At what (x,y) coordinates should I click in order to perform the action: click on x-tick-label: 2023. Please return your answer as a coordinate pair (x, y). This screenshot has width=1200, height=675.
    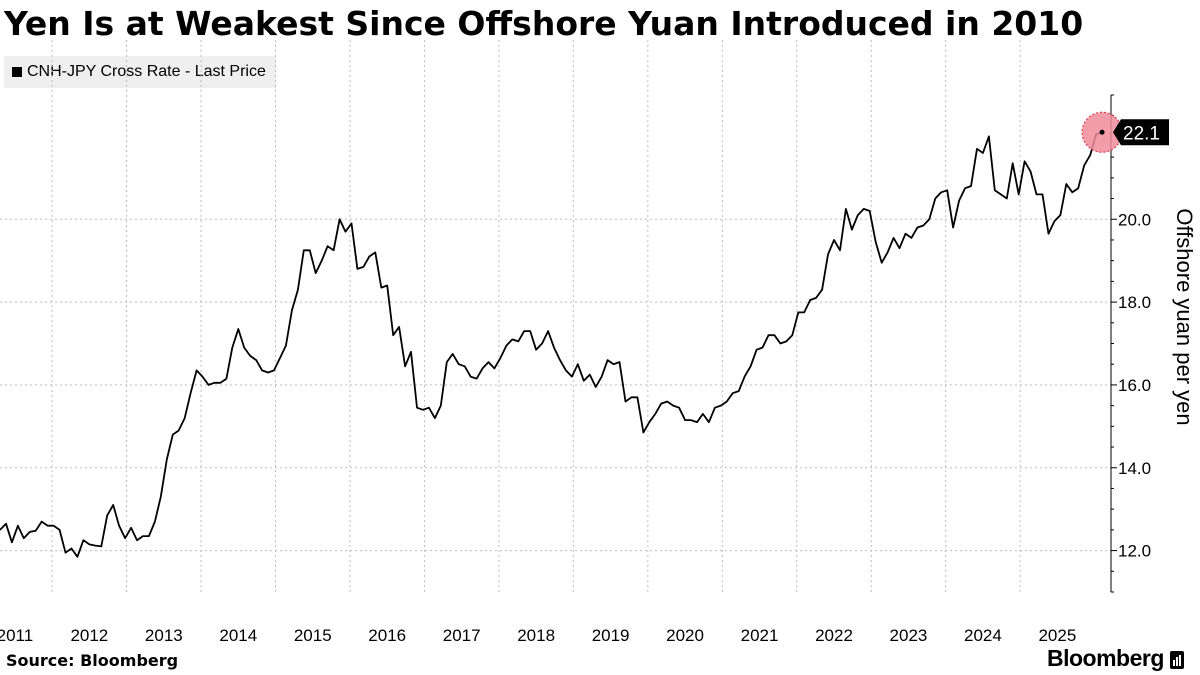
    Looking at the image, I should click on (909, 635).